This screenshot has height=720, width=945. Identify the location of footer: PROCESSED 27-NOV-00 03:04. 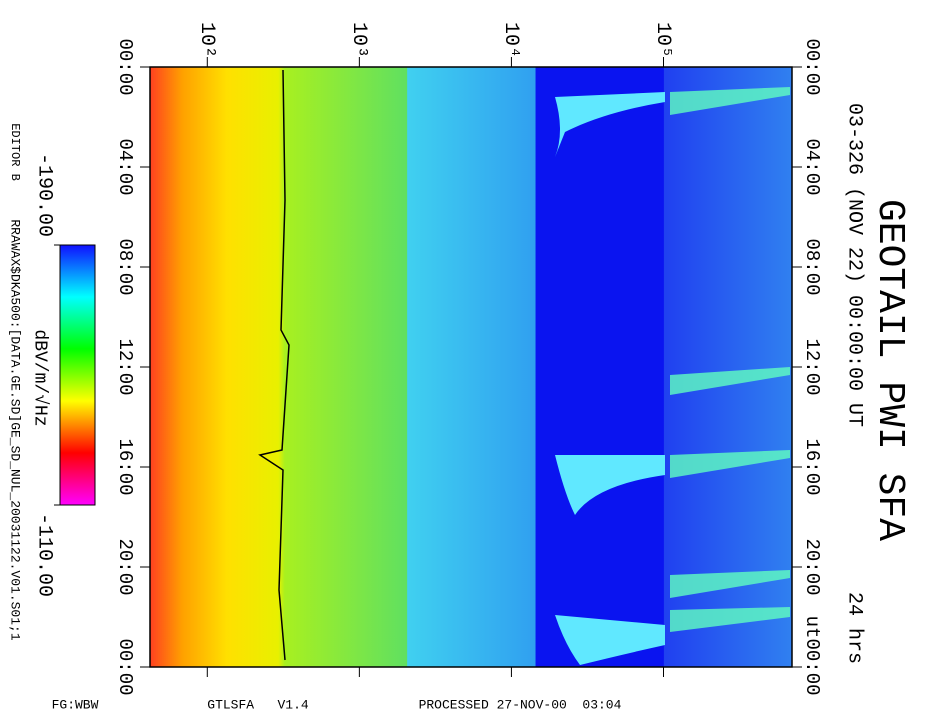
(520, 704).